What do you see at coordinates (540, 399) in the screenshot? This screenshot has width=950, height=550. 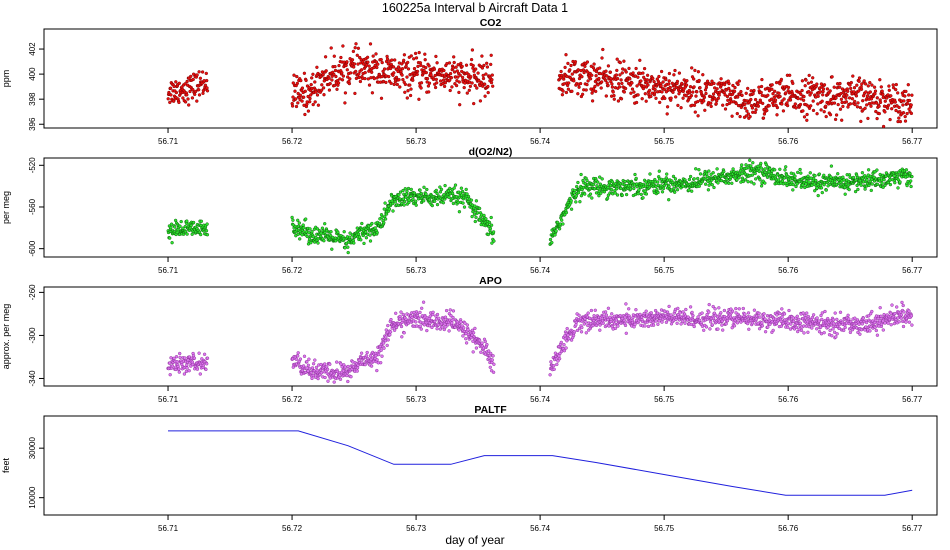 I see `x-tick-label: 56.74` at bounding box center [540, 399].